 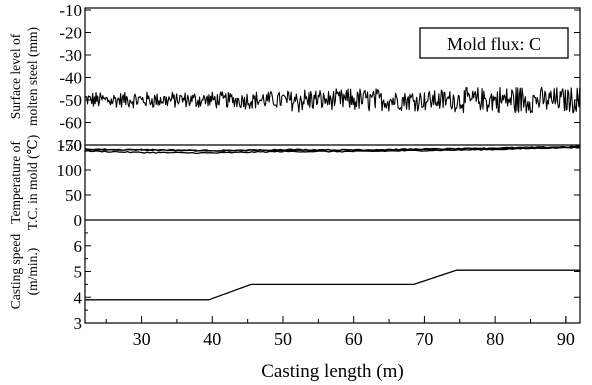 I want to click on x-axis-label: Casting length (m), so click(x=332, y=371).